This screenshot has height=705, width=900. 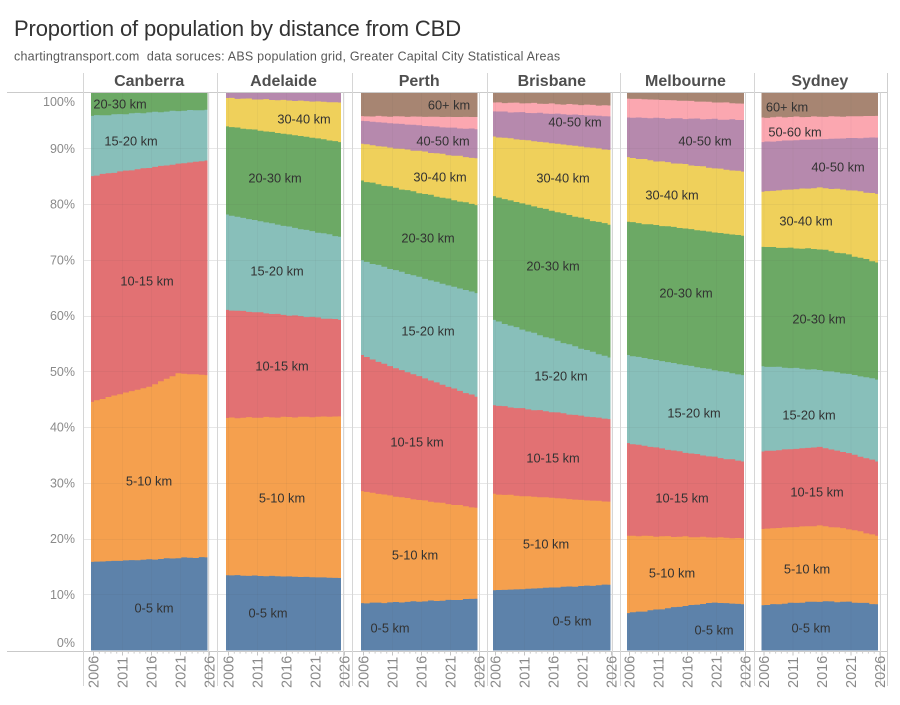 I want to click on svg-text: 80%, so click(x=62, y=205).